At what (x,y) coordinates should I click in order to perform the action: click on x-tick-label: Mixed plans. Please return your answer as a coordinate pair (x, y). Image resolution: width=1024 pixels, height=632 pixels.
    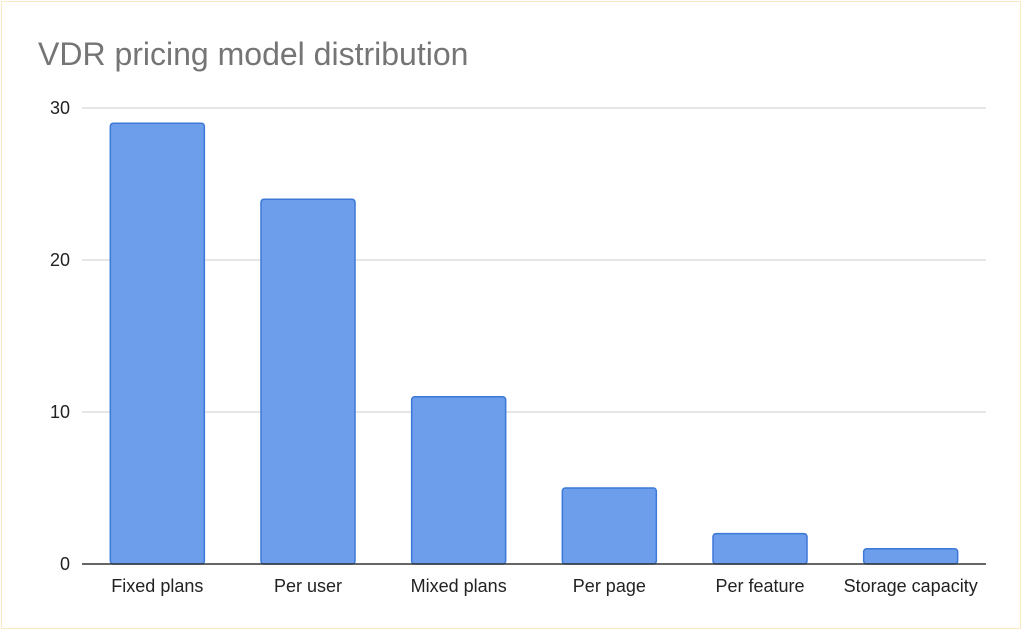
    Looking at the image, I should click on (459, 586).